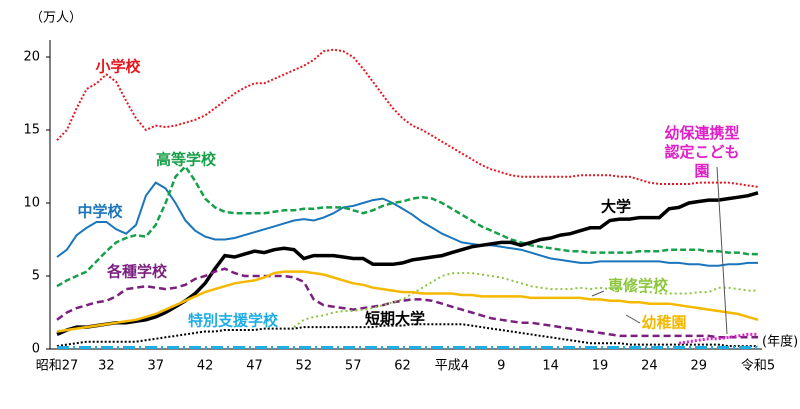 The image size is (800, 409). I want to click on x-tick-label: 57, so click(353, 366).